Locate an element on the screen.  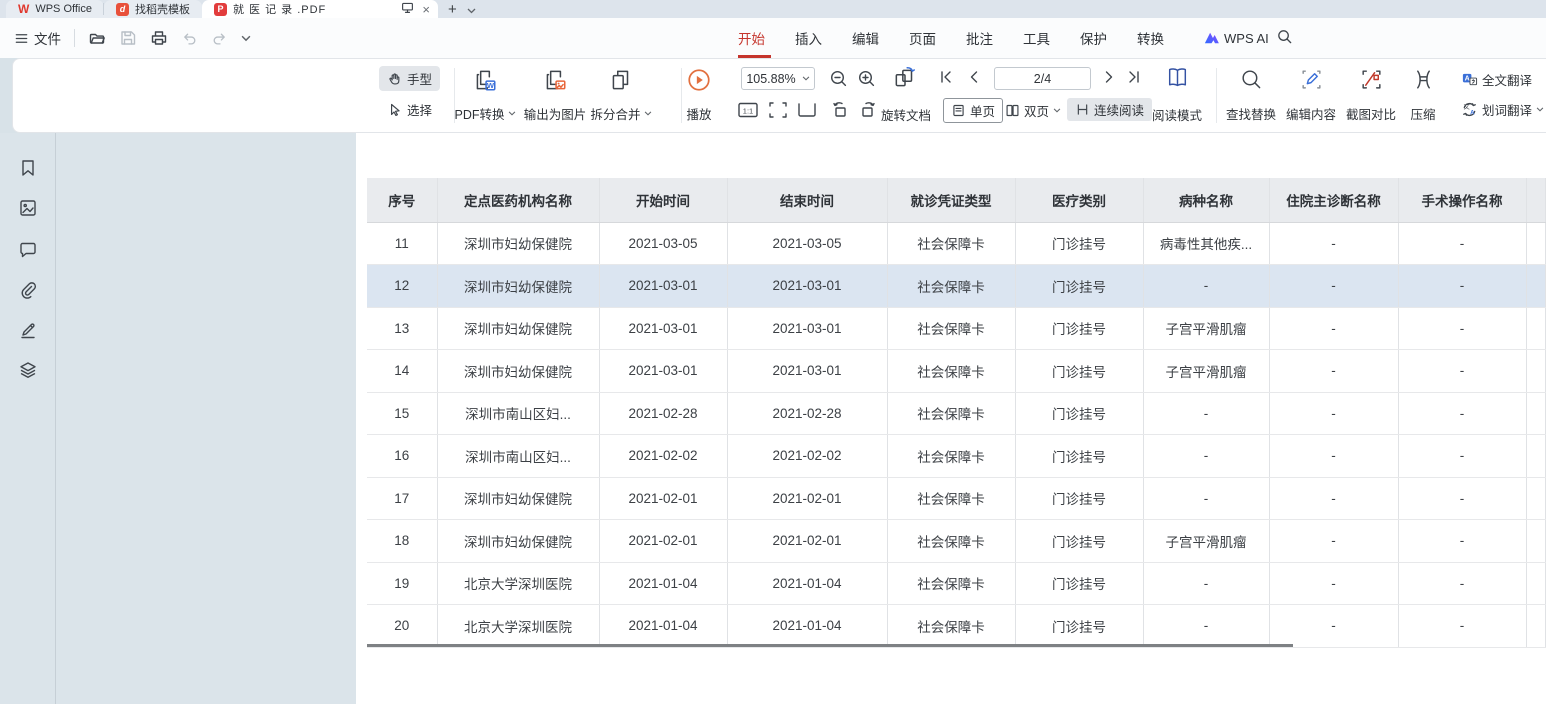
continuous-read-button: 连续阅读 is located at coordinates (1110, 109).